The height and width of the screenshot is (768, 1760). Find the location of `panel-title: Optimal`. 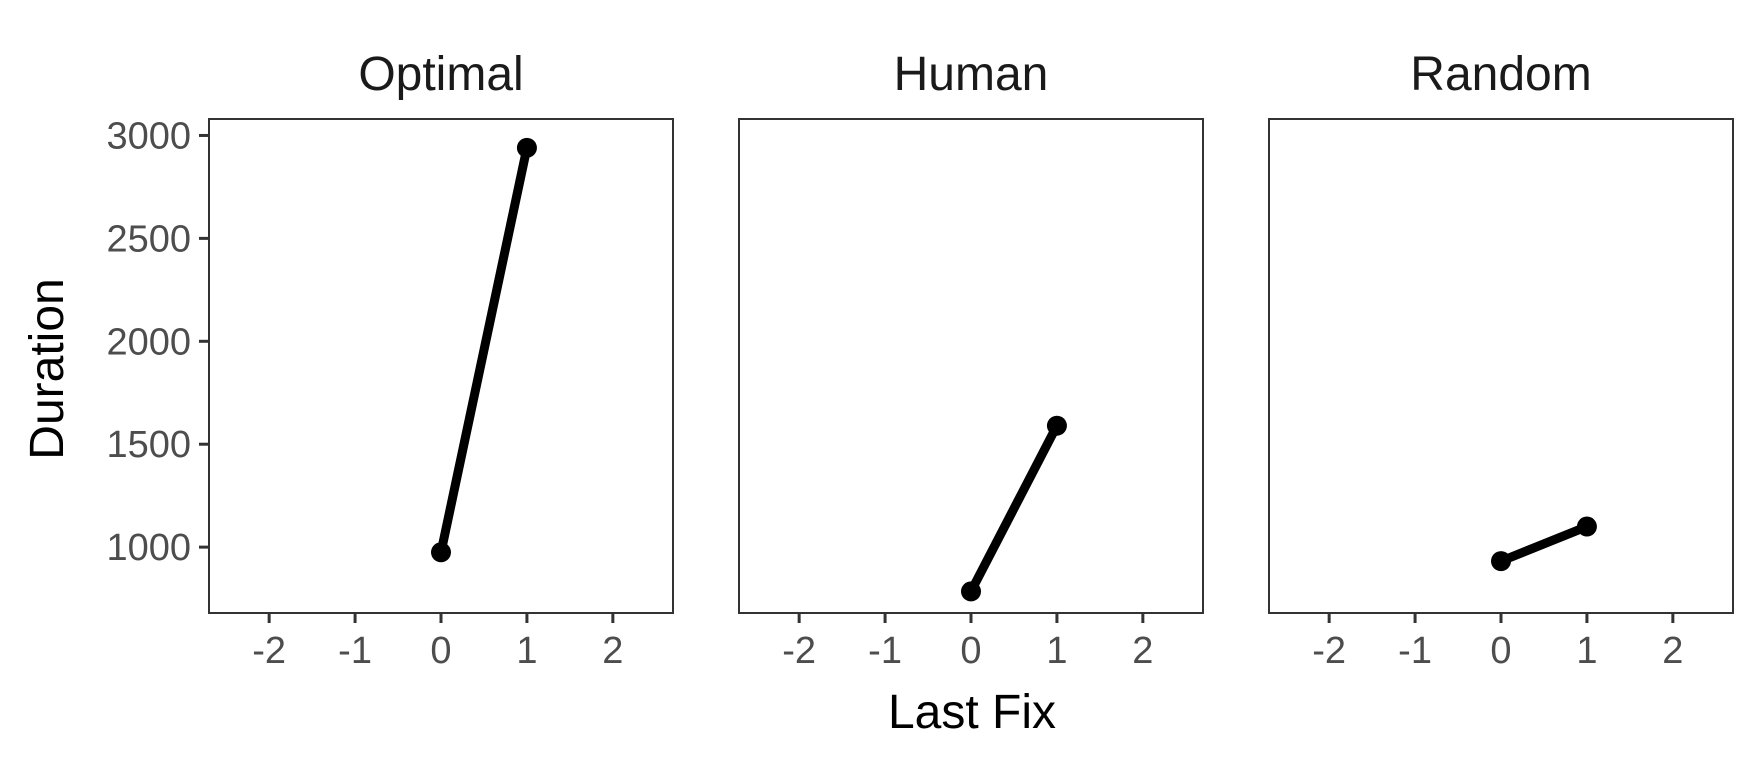

panel-title: Optimal is located at coordinates (440, 74).